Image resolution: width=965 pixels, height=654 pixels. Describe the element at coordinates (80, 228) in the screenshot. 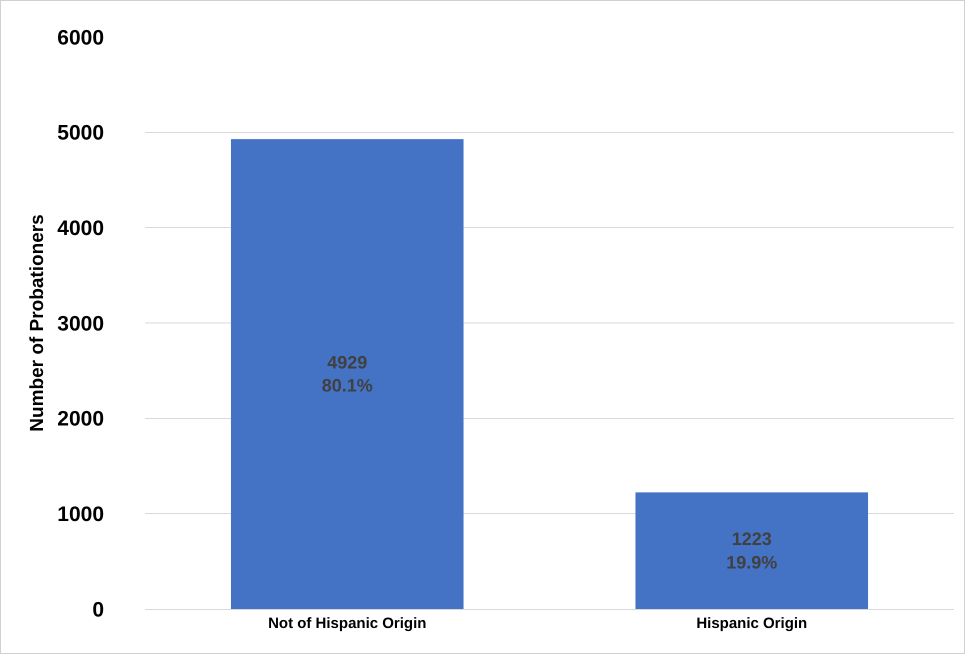

I see `y-tick-label: 4000` at that location.